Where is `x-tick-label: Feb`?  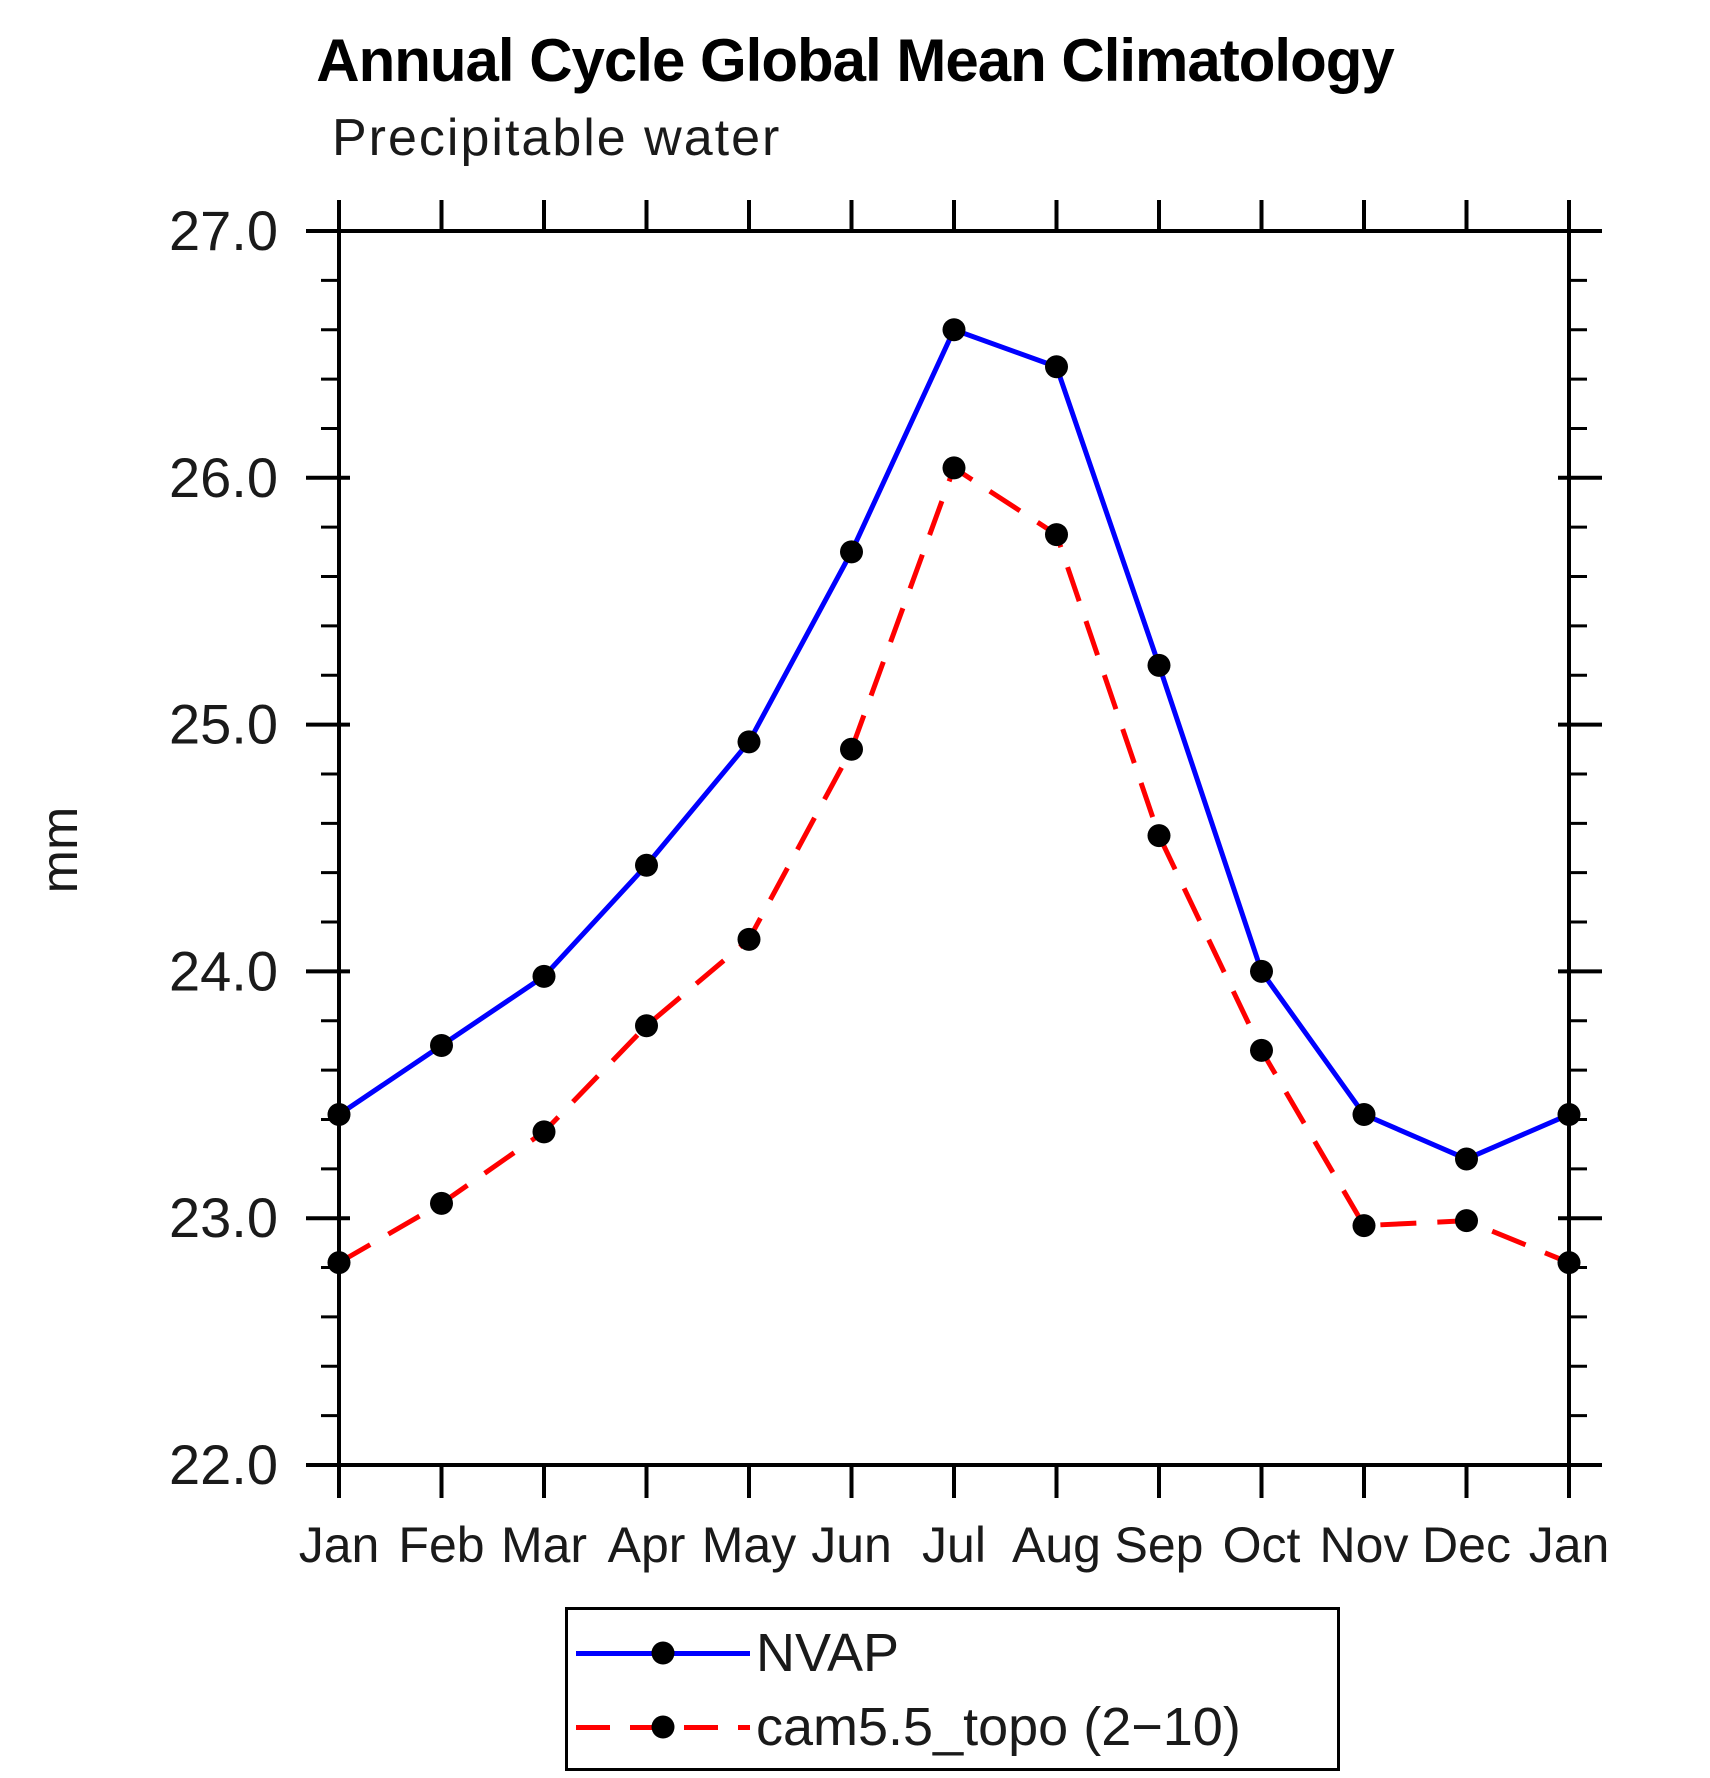 x-tick-label: Feb is located at coordinates (441, 1545).